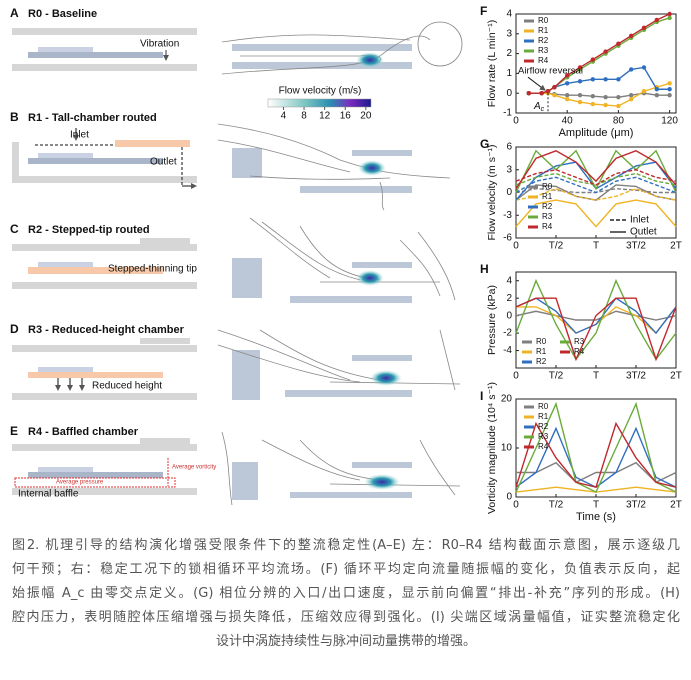 This screenshot has height=680, width=691. I want to click on symbol: A, so click(537, 106).